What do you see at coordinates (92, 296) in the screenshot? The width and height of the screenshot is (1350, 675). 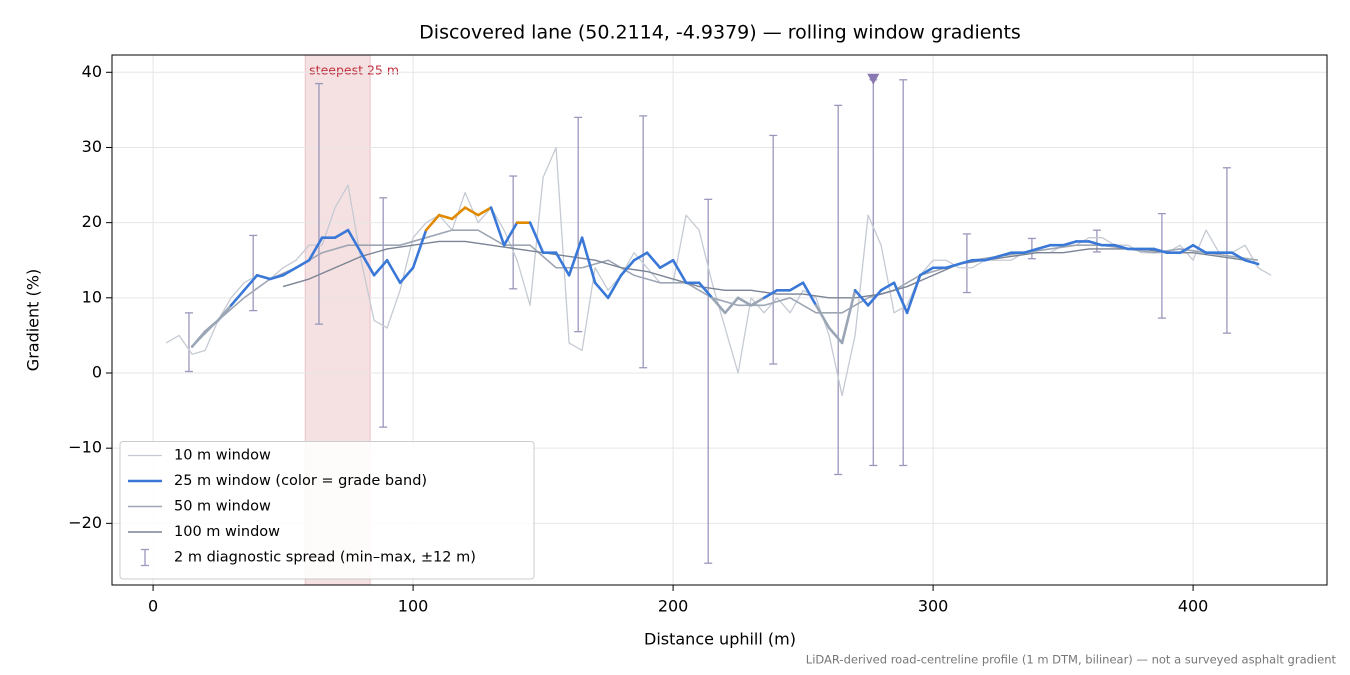 I see `y-tick-label: 10` at bounding box center [92, 296].